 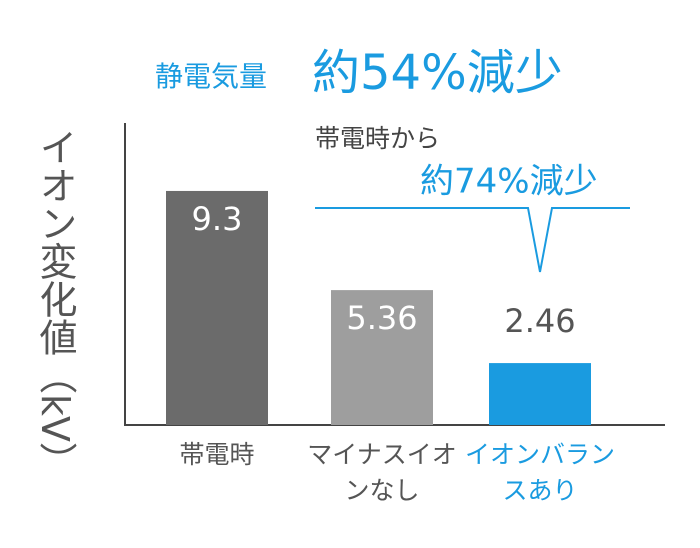 I want to click on x-tick-label: 帯電時, so click(x=217, y=454).